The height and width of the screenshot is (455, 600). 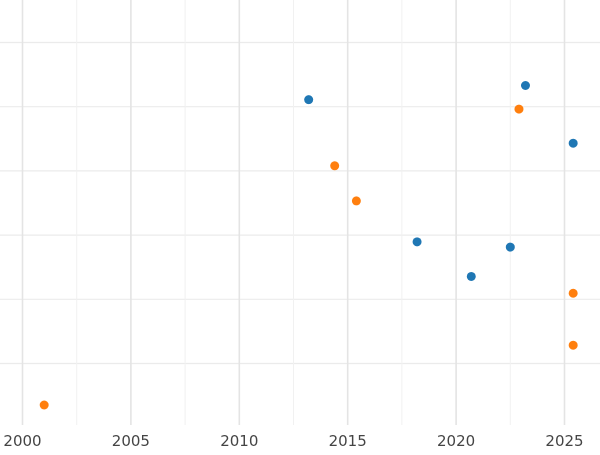 What do you see at coordinates (131, 441) in the screenshot?
I see `x-tick-label: 2005` at bounding box center [131, 441].